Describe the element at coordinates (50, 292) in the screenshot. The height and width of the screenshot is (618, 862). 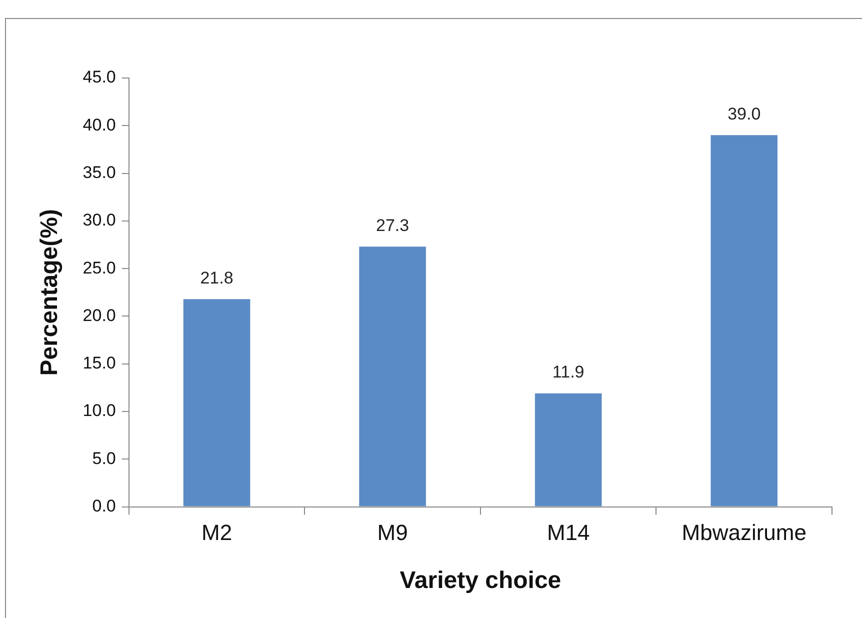
I see `y-axis-title: Percentage(%)` at that location.